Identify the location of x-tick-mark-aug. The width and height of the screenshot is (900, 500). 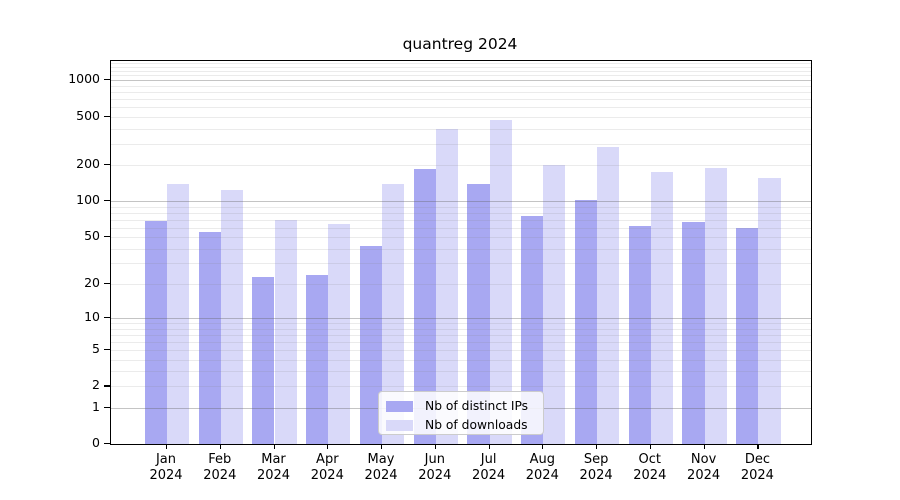
(543, 447).